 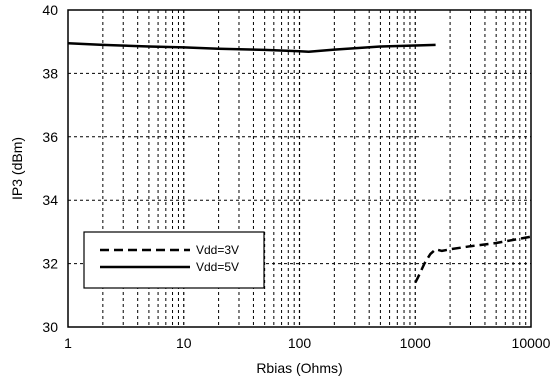 What do you see at coordinates (184, 343) in the screenshot?
I see `x-tick-label: 10` at bounding box center [184, 343].